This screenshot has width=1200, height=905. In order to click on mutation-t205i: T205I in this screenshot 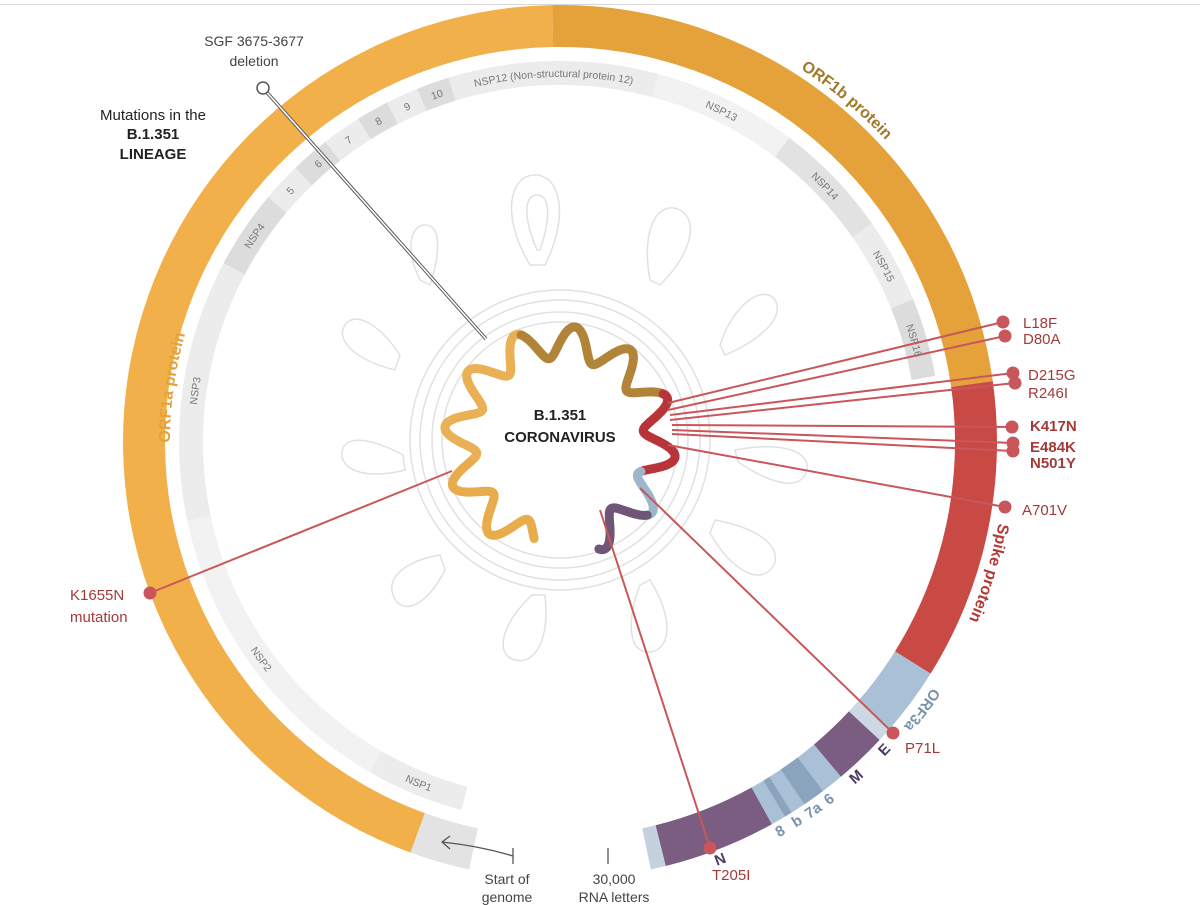, I will do `click(731, 875)`.